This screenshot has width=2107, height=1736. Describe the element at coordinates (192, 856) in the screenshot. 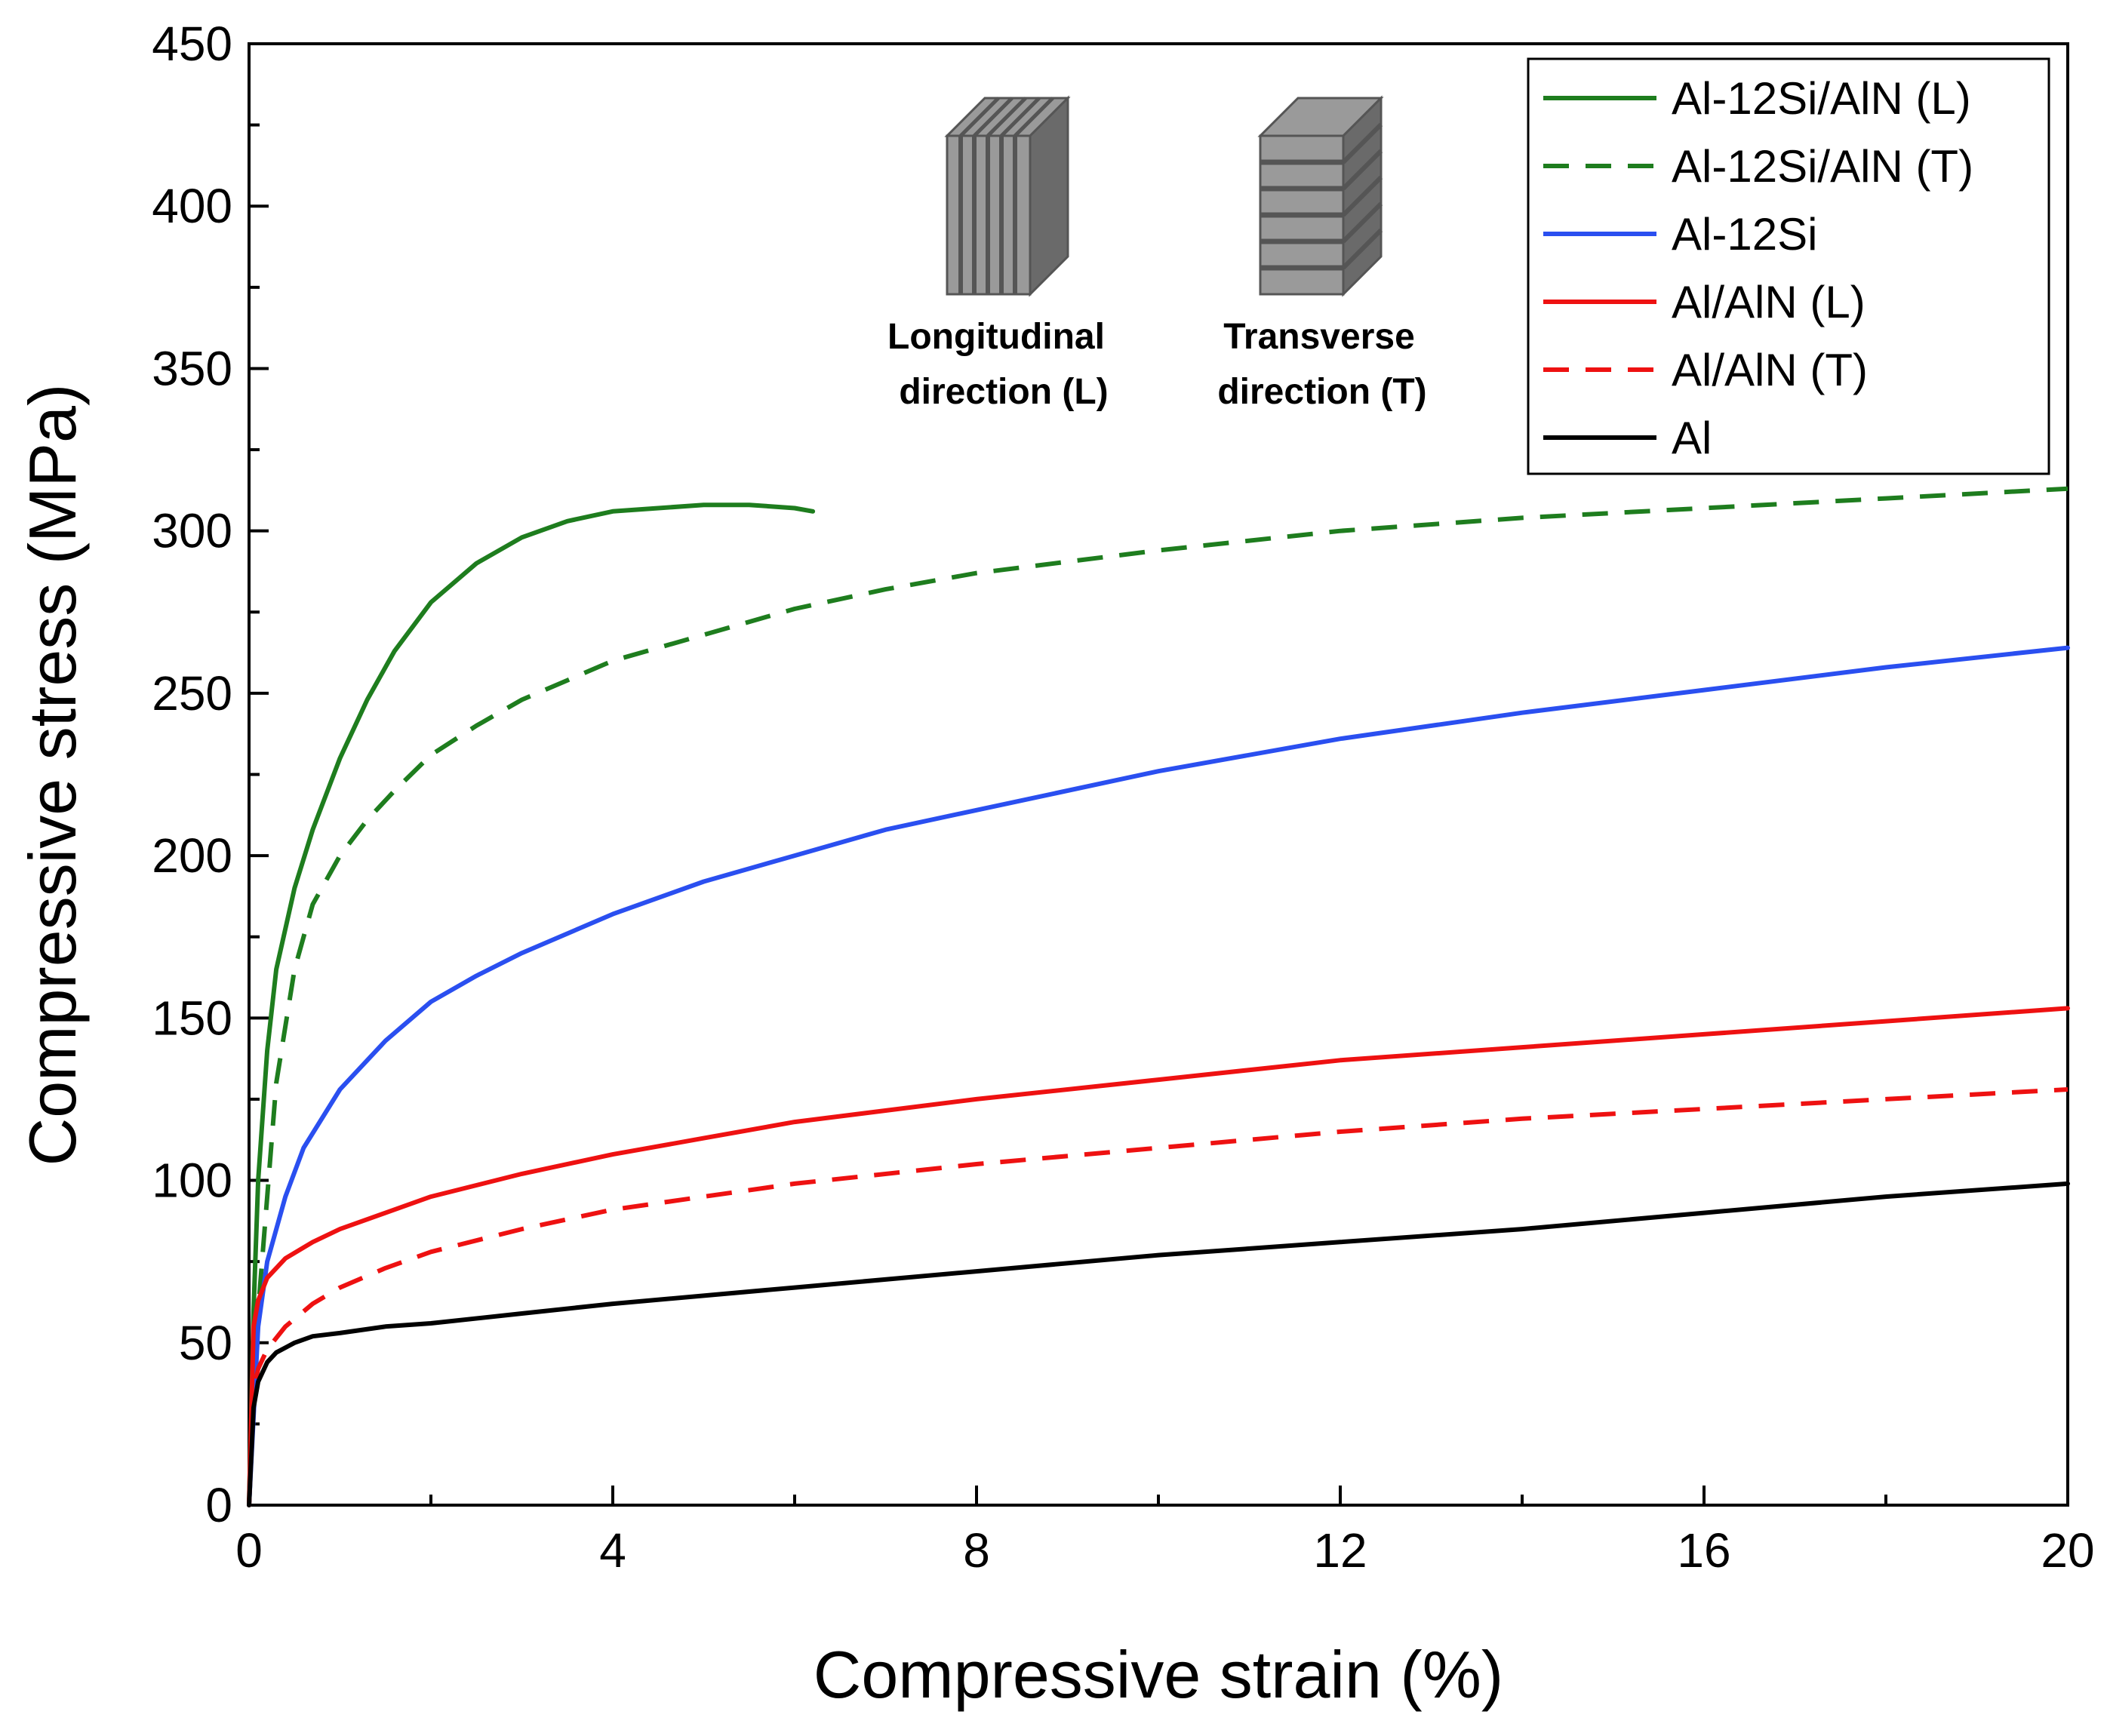

I see `y-tick-label: 200` at that location.